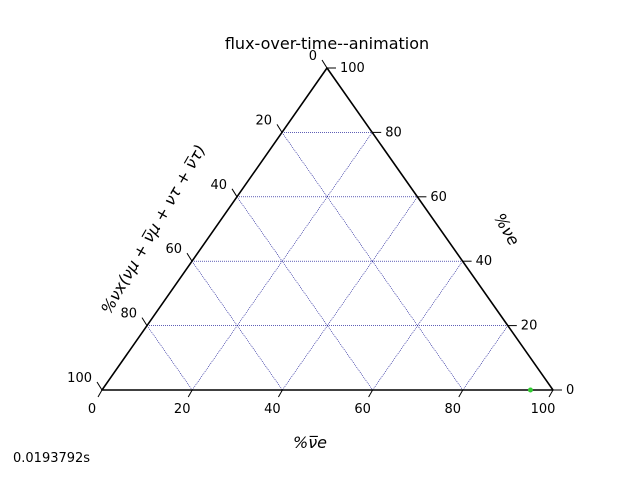 This screenshot has height=480, width=640. What do you see at coordinates (393, 132) in the screenshot?
I see `right-tick-label: 80` at bounding box center [393, 132].